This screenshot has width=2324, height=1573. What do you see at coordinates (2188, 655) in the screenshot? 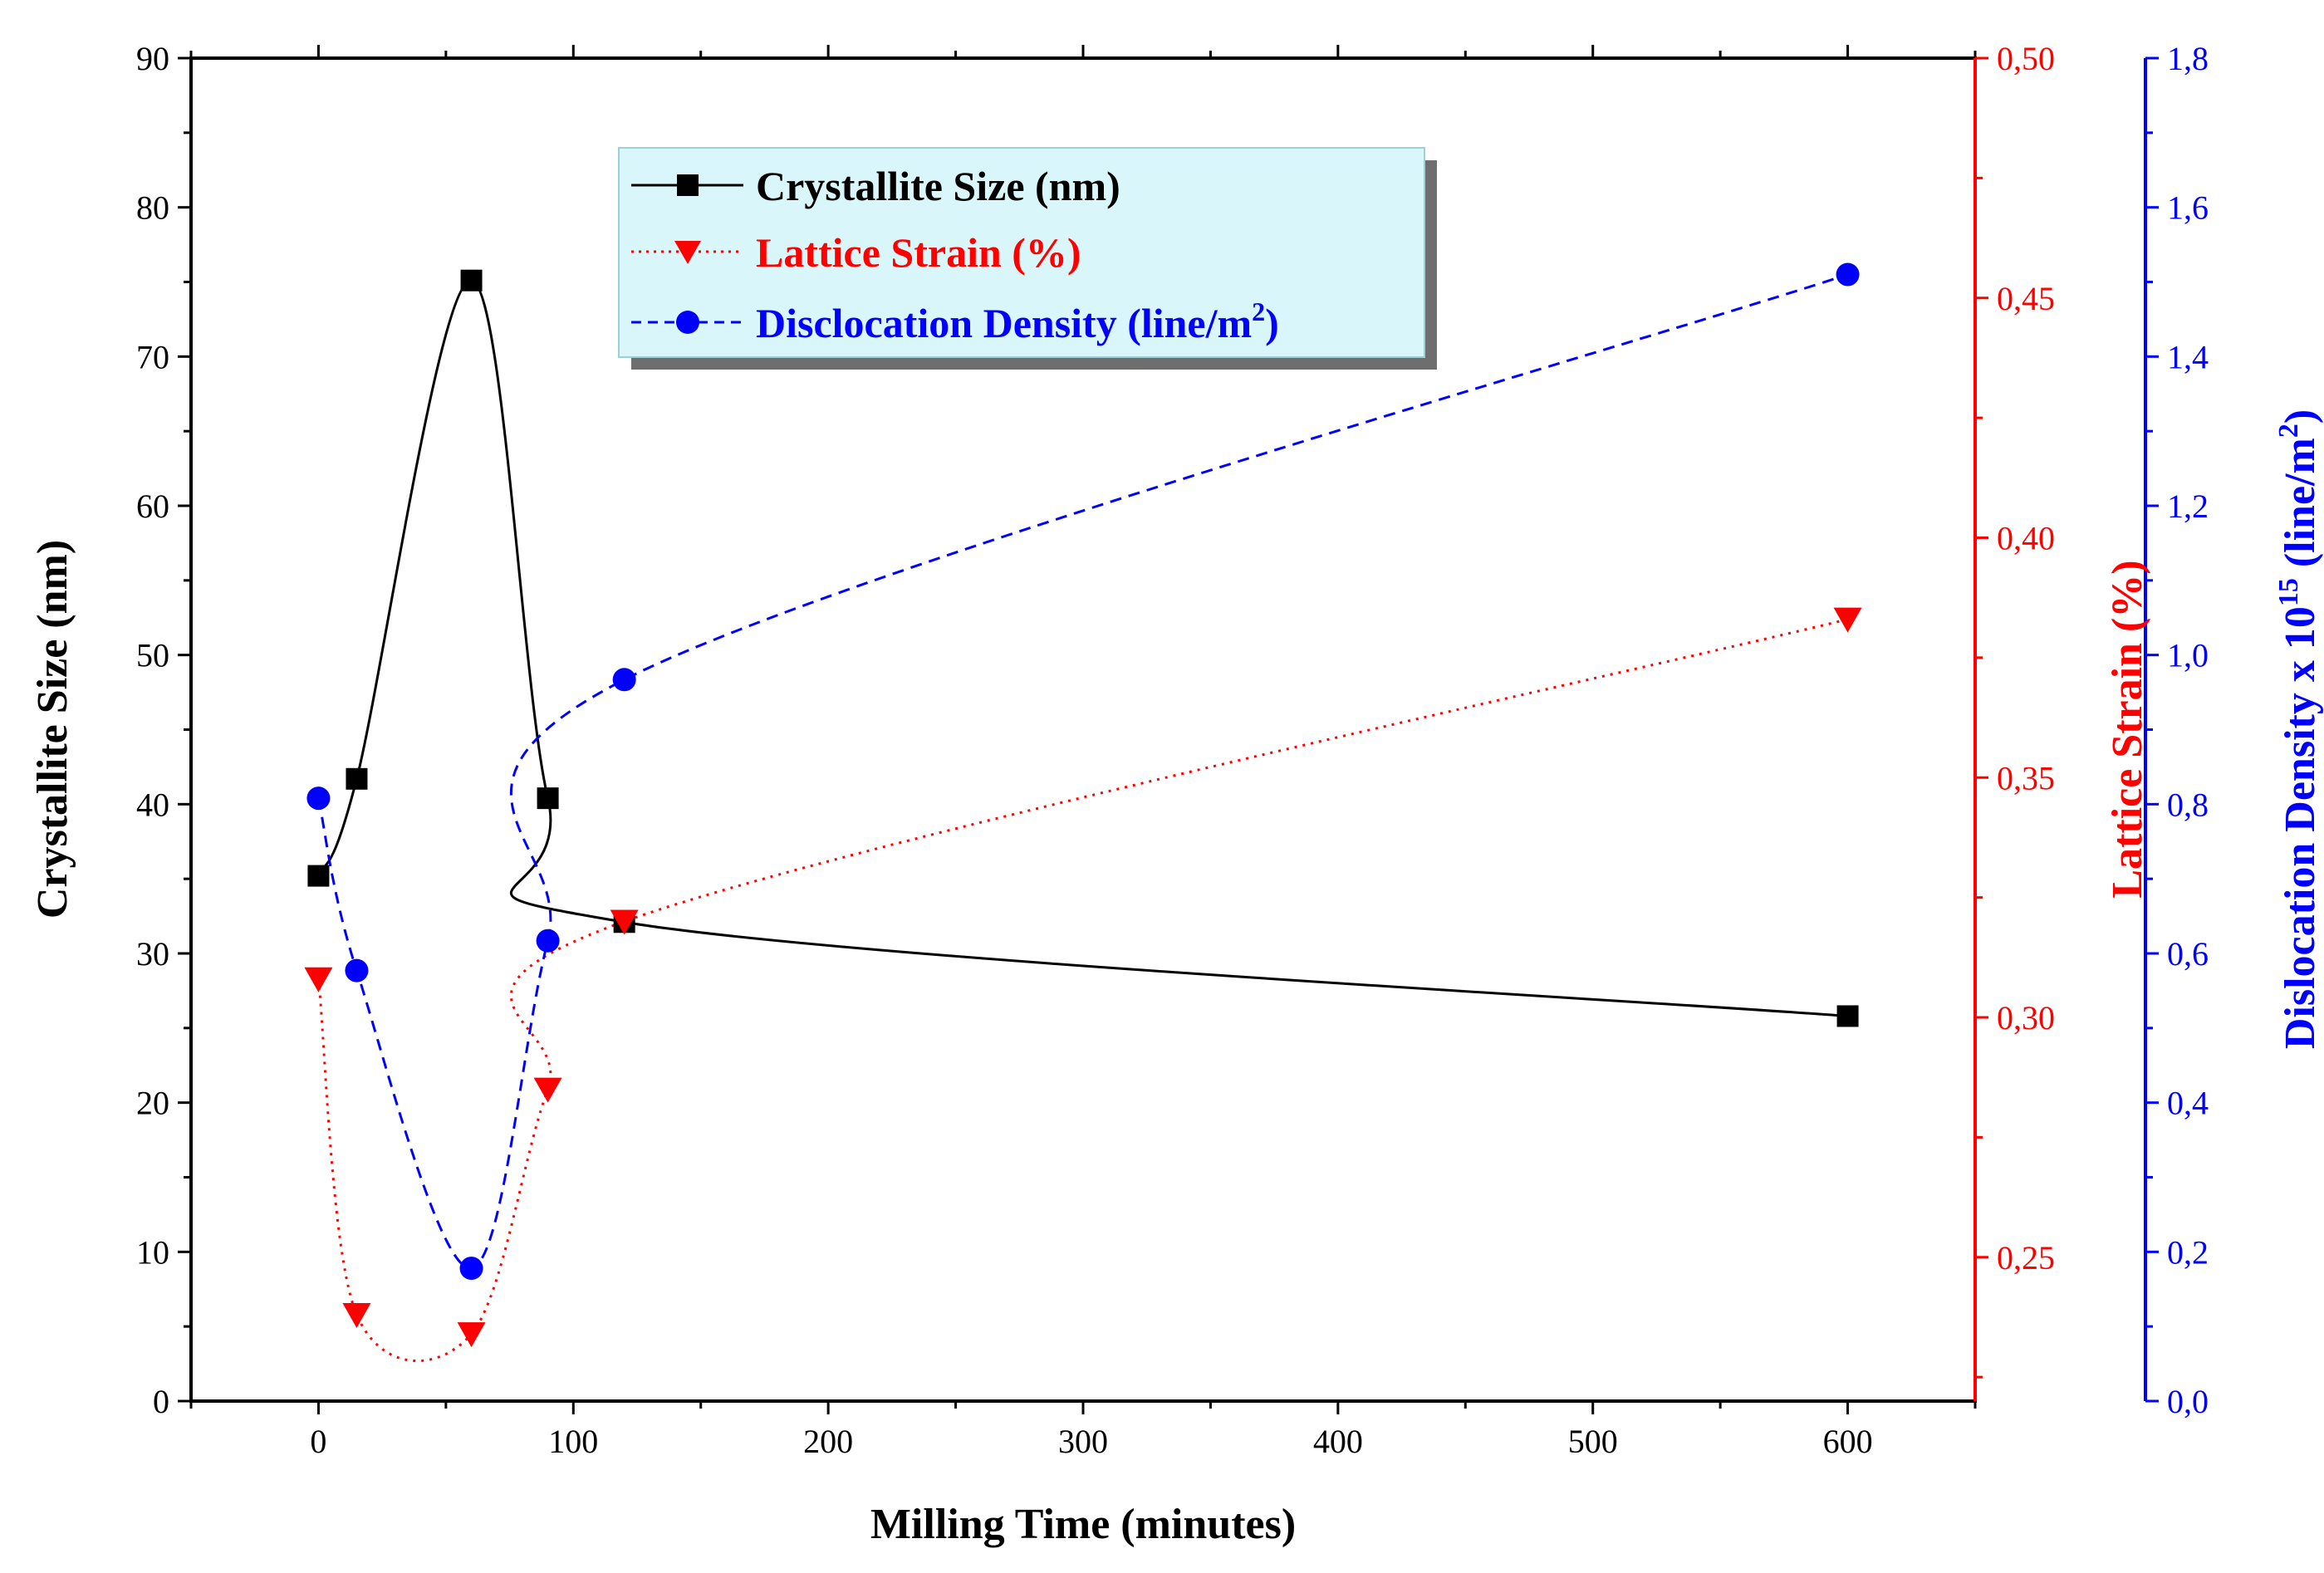
I see `blue-tick-label: 1,0` at bounding box center [2188, 655].